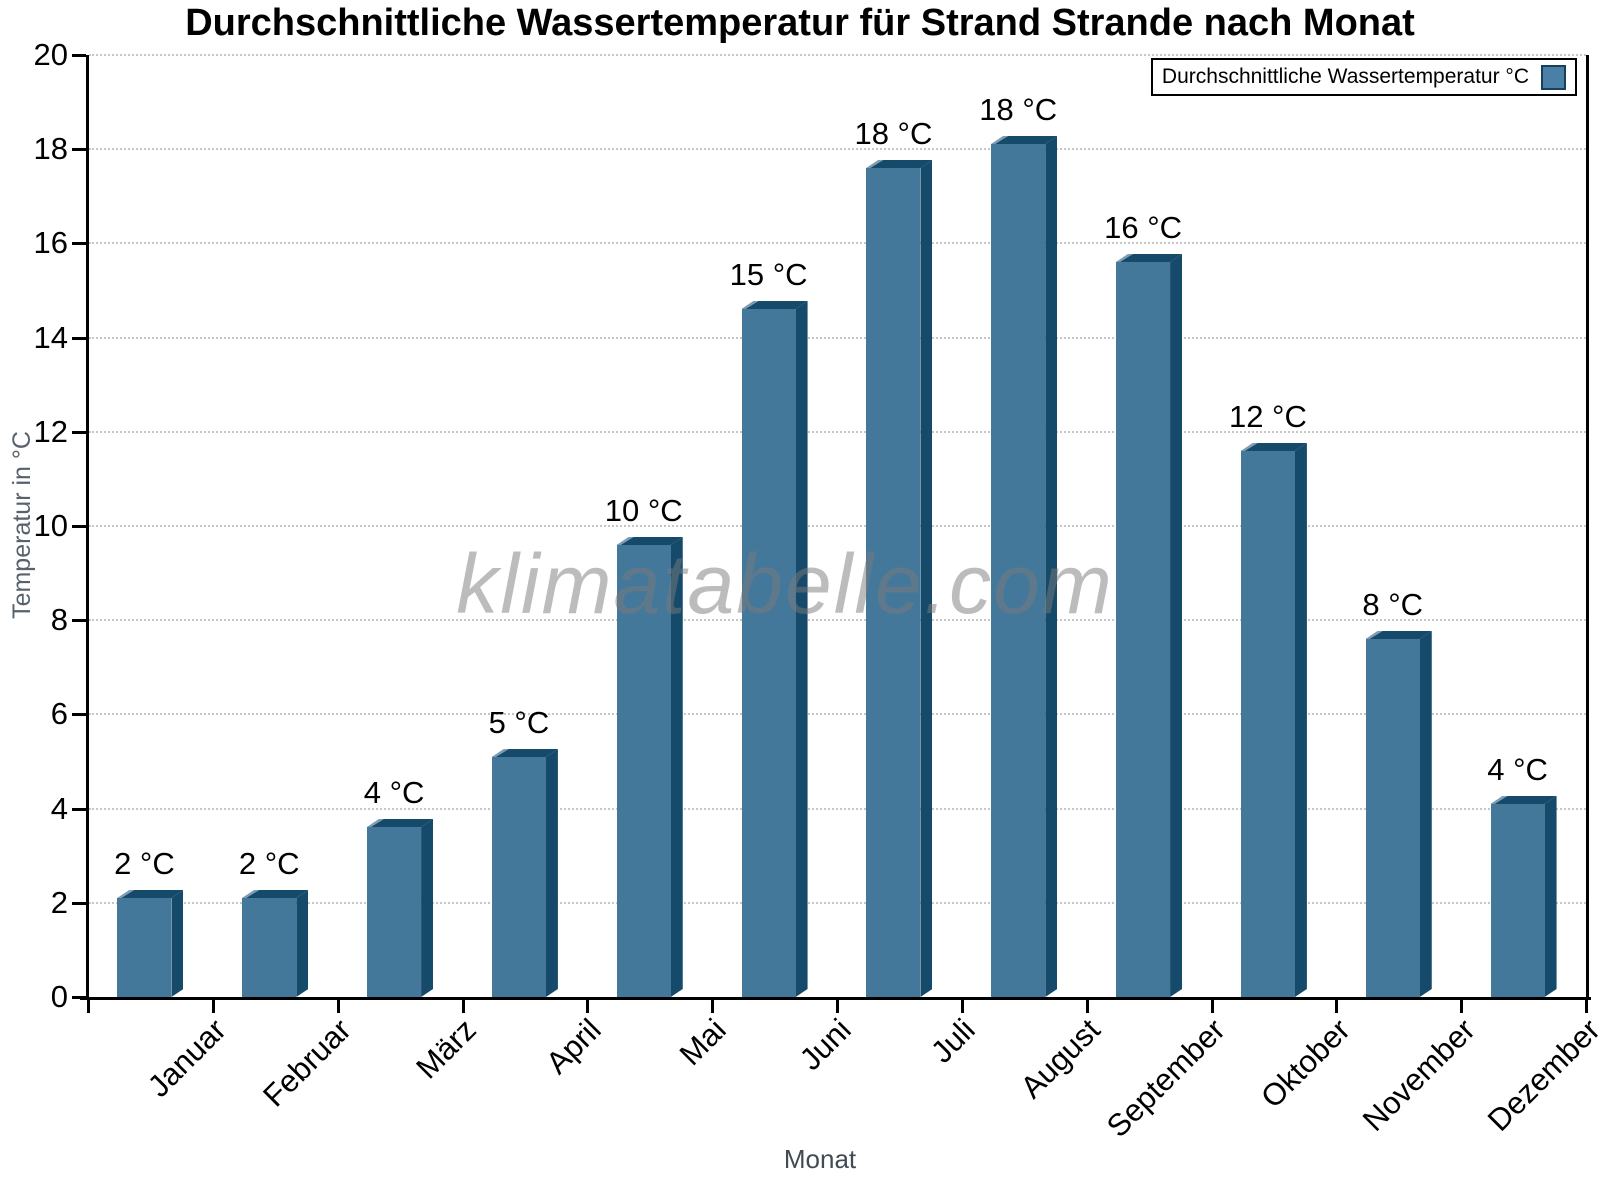 The width and height of the screenshot is (1600, 1200). I want to click on bar-mai-cap, so click(650, 541).